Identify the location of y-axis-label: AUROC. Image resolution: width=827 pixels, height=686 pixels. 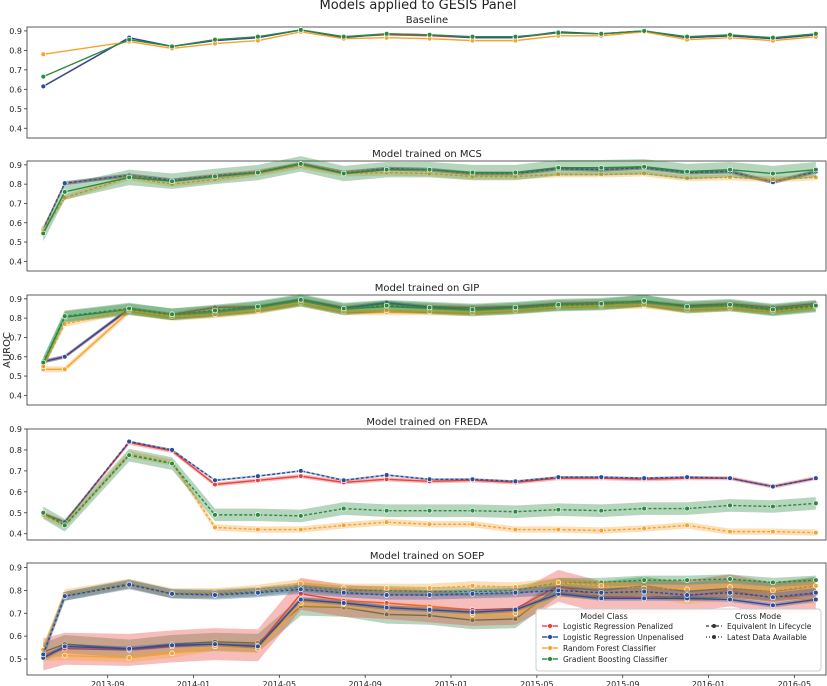
(7, 350).